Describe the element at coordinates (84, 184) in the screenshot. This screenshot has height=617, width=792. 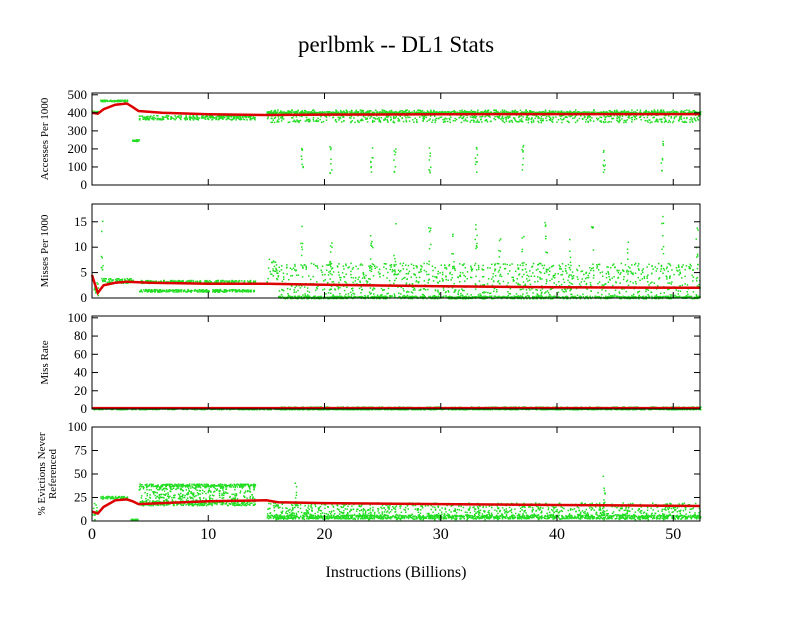
I see `y-tick-label: 0` at that location.